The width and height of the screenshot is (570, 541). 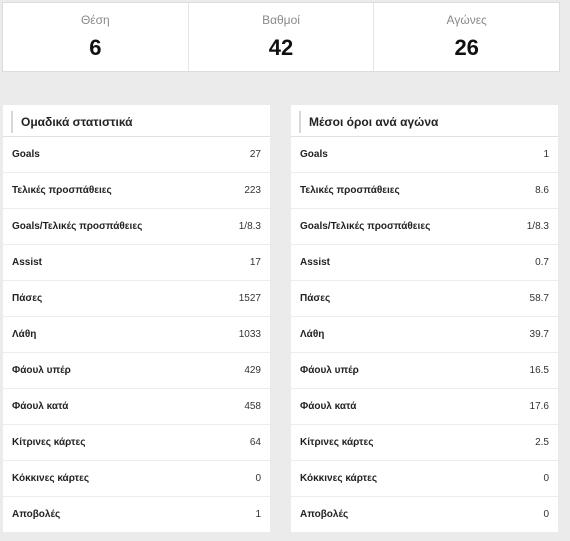 I want to click on stat-value: 16.5, so click(x=539, y=370).